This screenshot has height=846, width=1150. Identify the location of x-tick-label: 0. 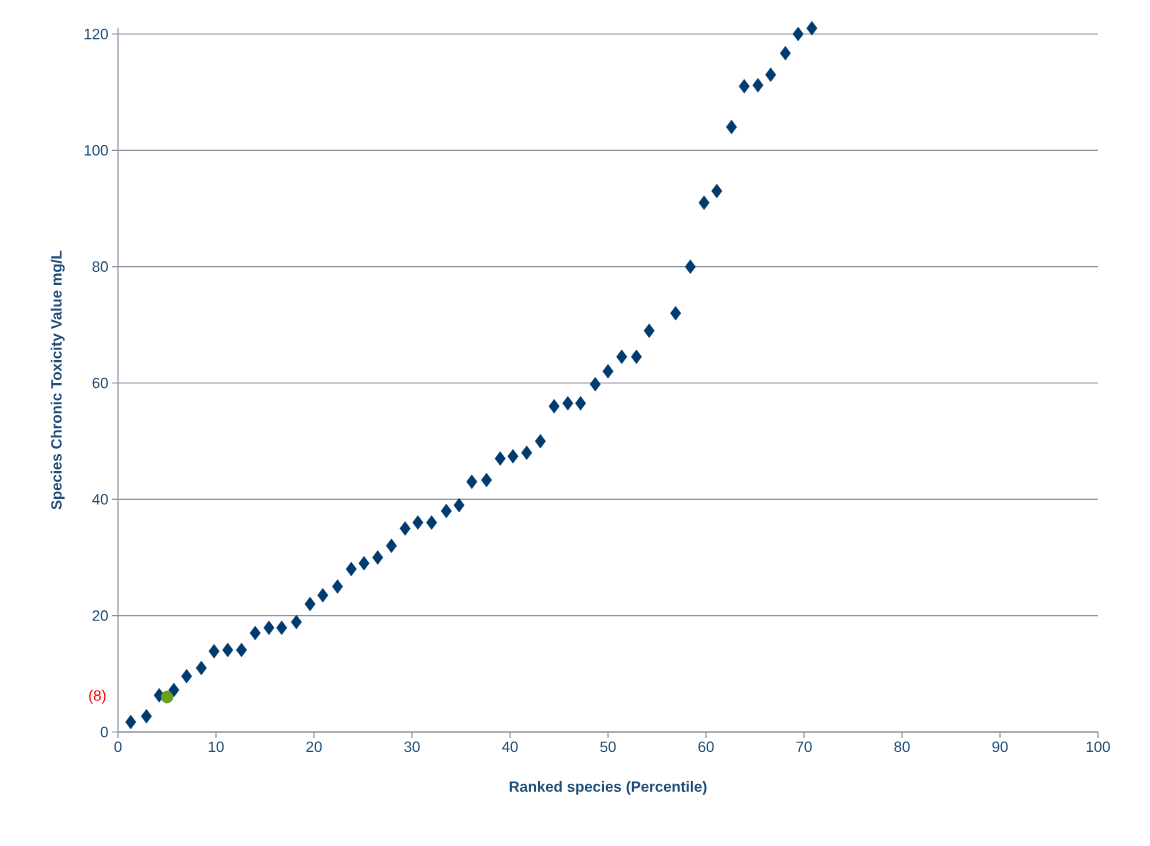
(118, 747).